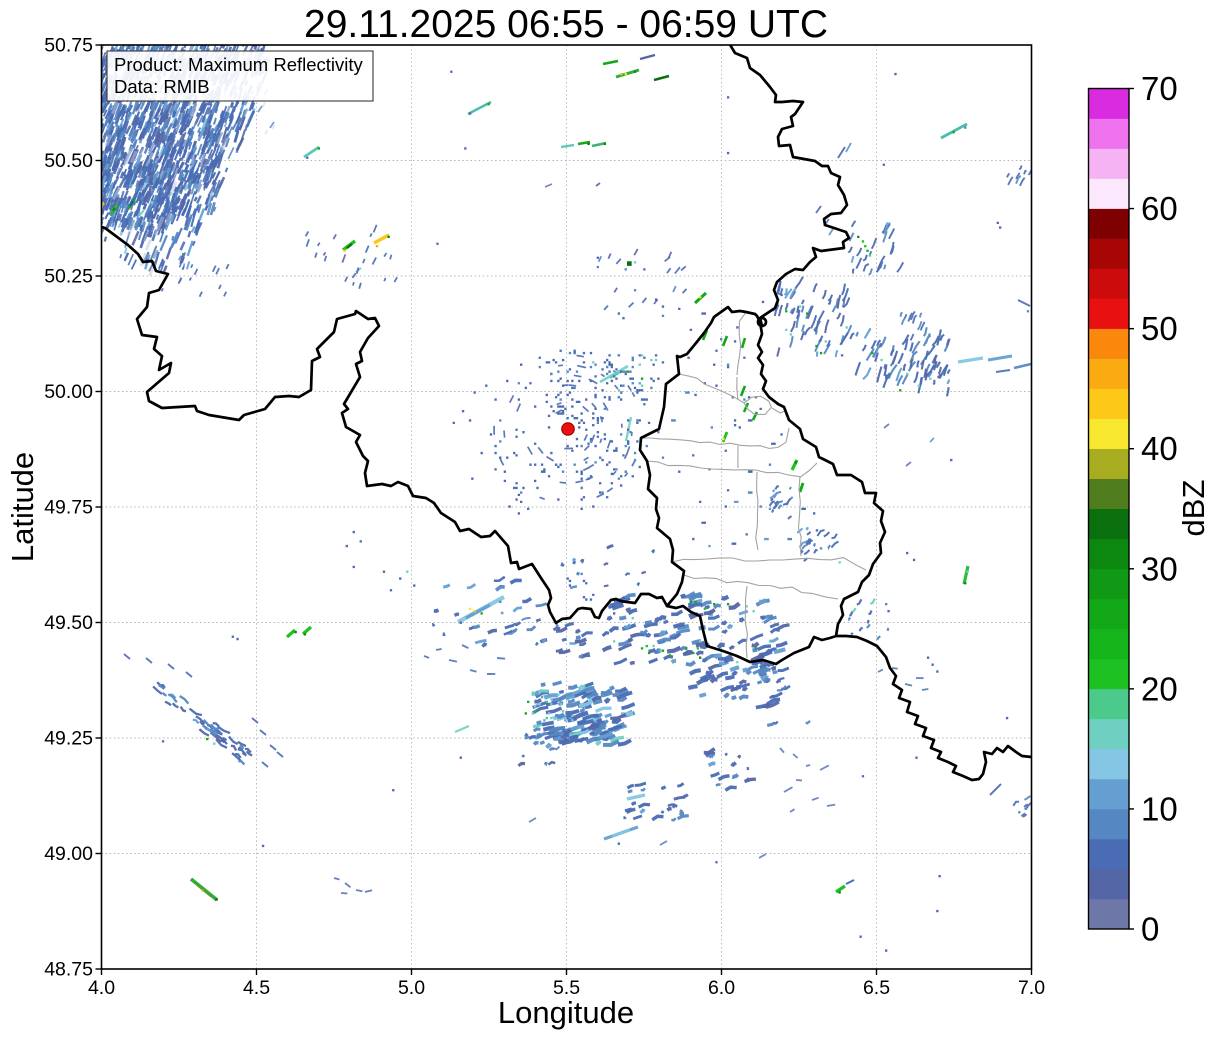 This screenshot has width=1219, height=1040. What do you see at coordinates (1159, 208) in the screenshot?
I see `svg-text: 60` at bounding box center [1159, 208].